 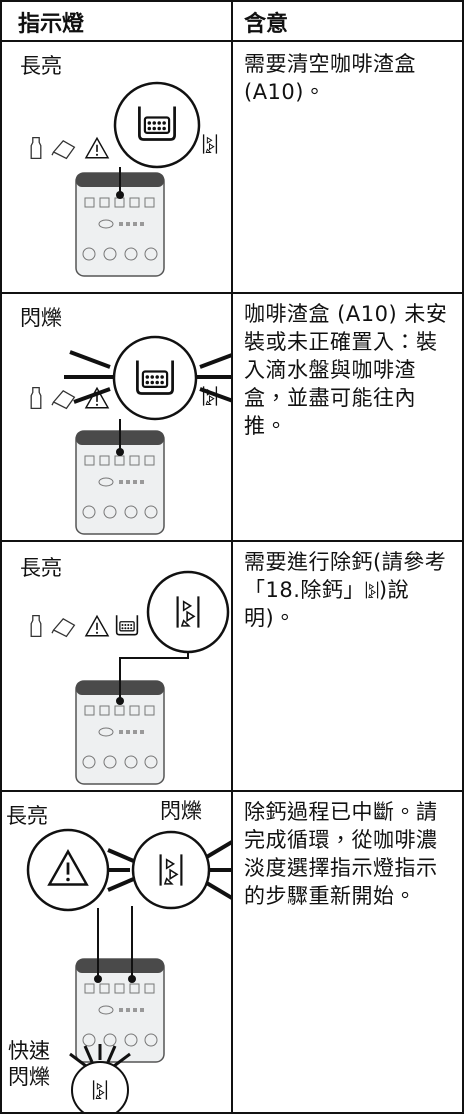 What do you see at coordinates (345, 576) in the screenshot?
I see `meaning-text: 需要進行除鈣(請參考「18.除鈣」` at bounding box center [345, 576].